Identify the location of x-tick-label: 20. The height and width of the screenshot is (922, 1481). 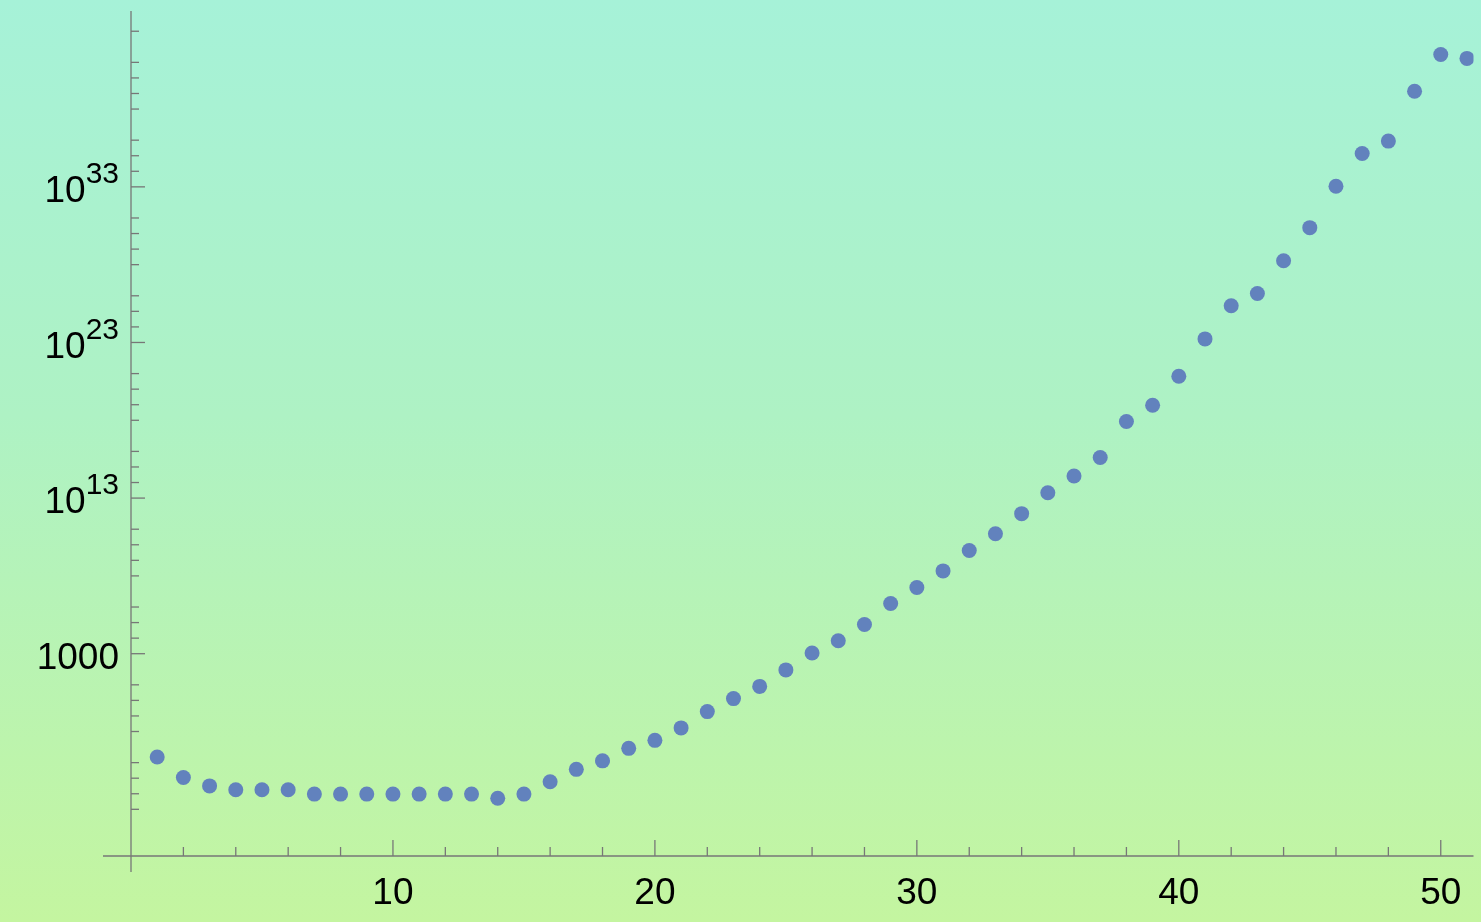
(655, 892).